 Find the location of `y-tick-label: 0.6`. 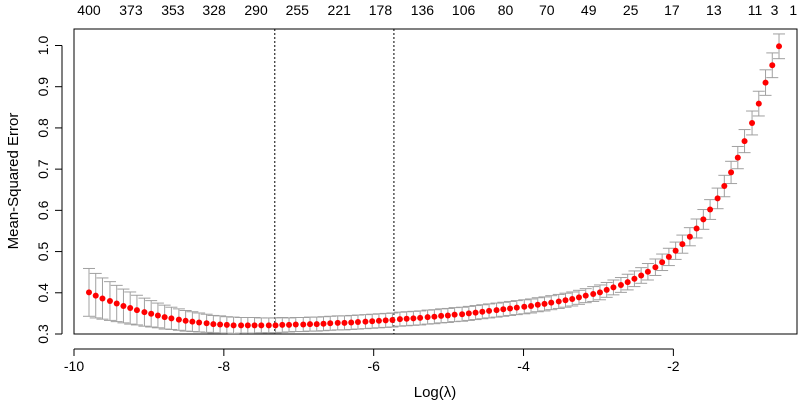

y-tick-label: 0.6 is located at coordinates (43, 210).